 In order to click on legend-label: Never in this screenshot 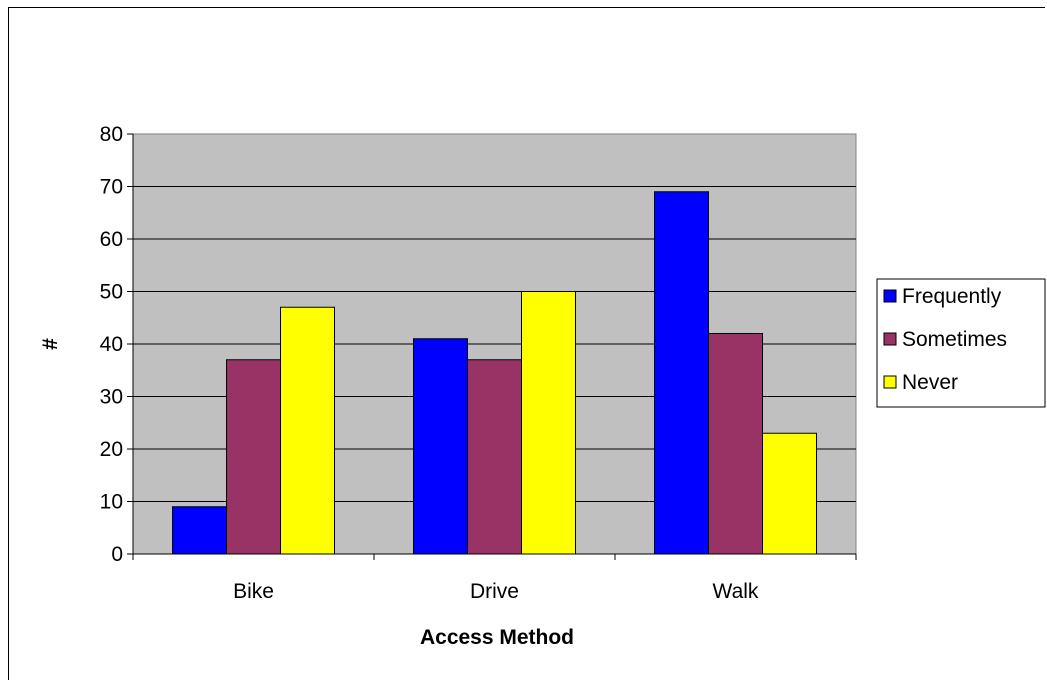, I will do `click(930, 382)`.